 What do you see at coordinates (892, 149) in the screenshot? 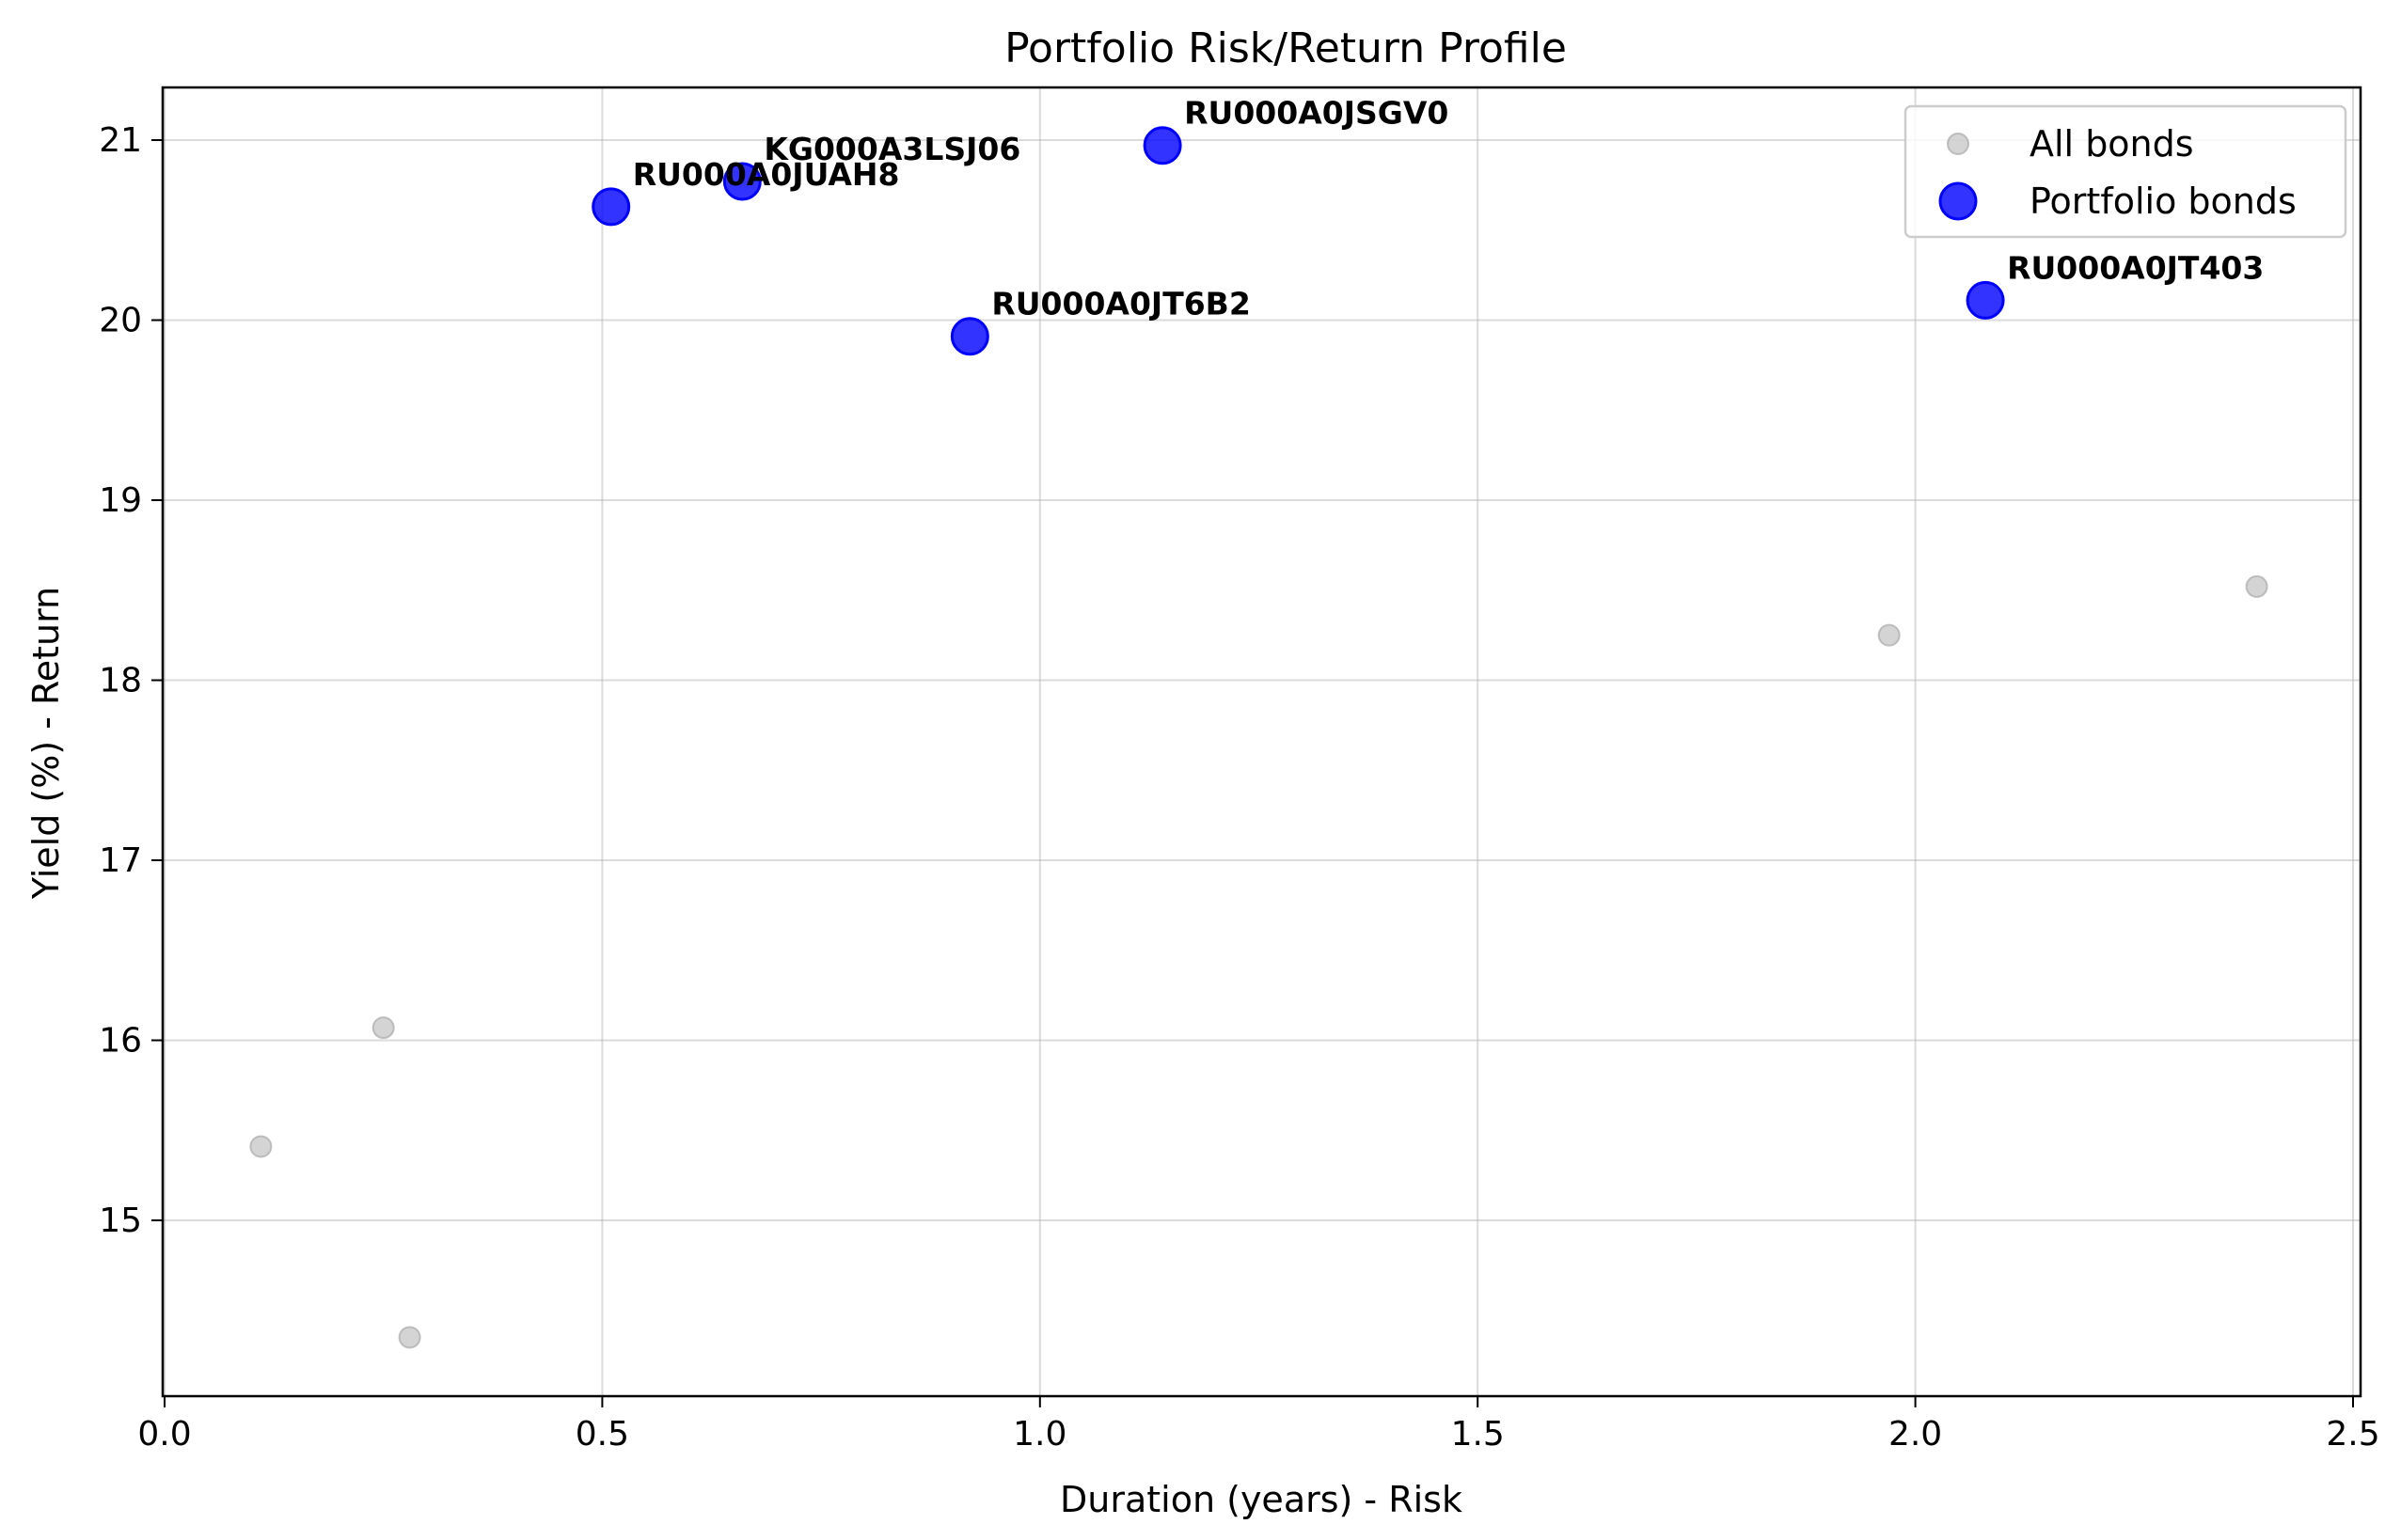
I see `portfolio-bond-label: KG000A3LSJ06` at bounding box center [892, 149].